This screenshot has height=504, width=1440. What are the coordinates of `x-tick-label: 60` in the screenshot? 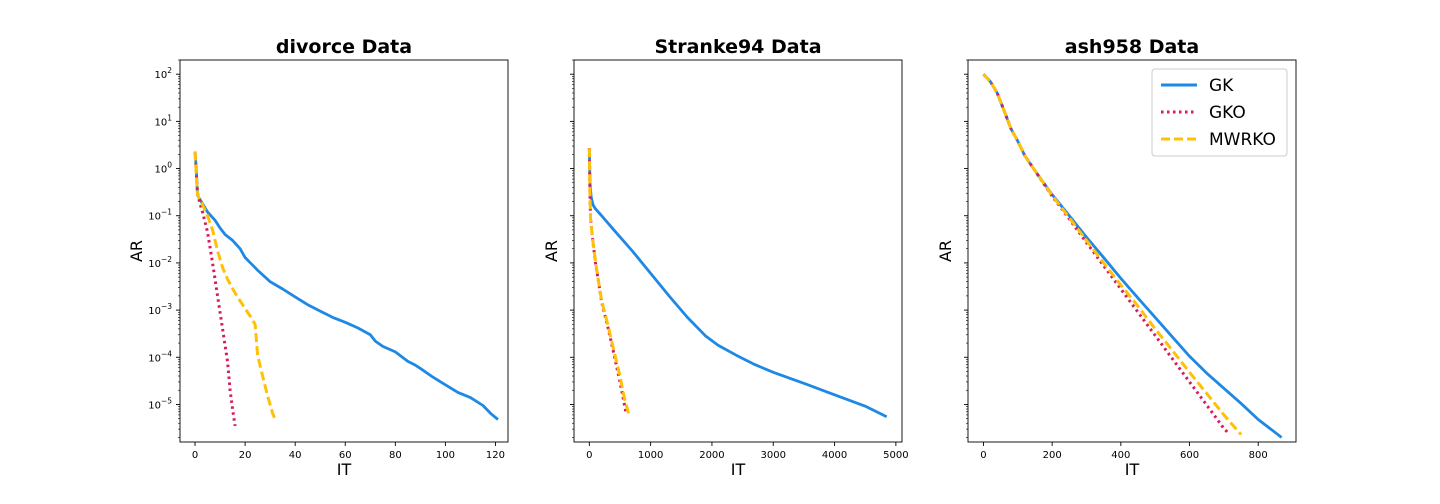 It's located at (345, 455).